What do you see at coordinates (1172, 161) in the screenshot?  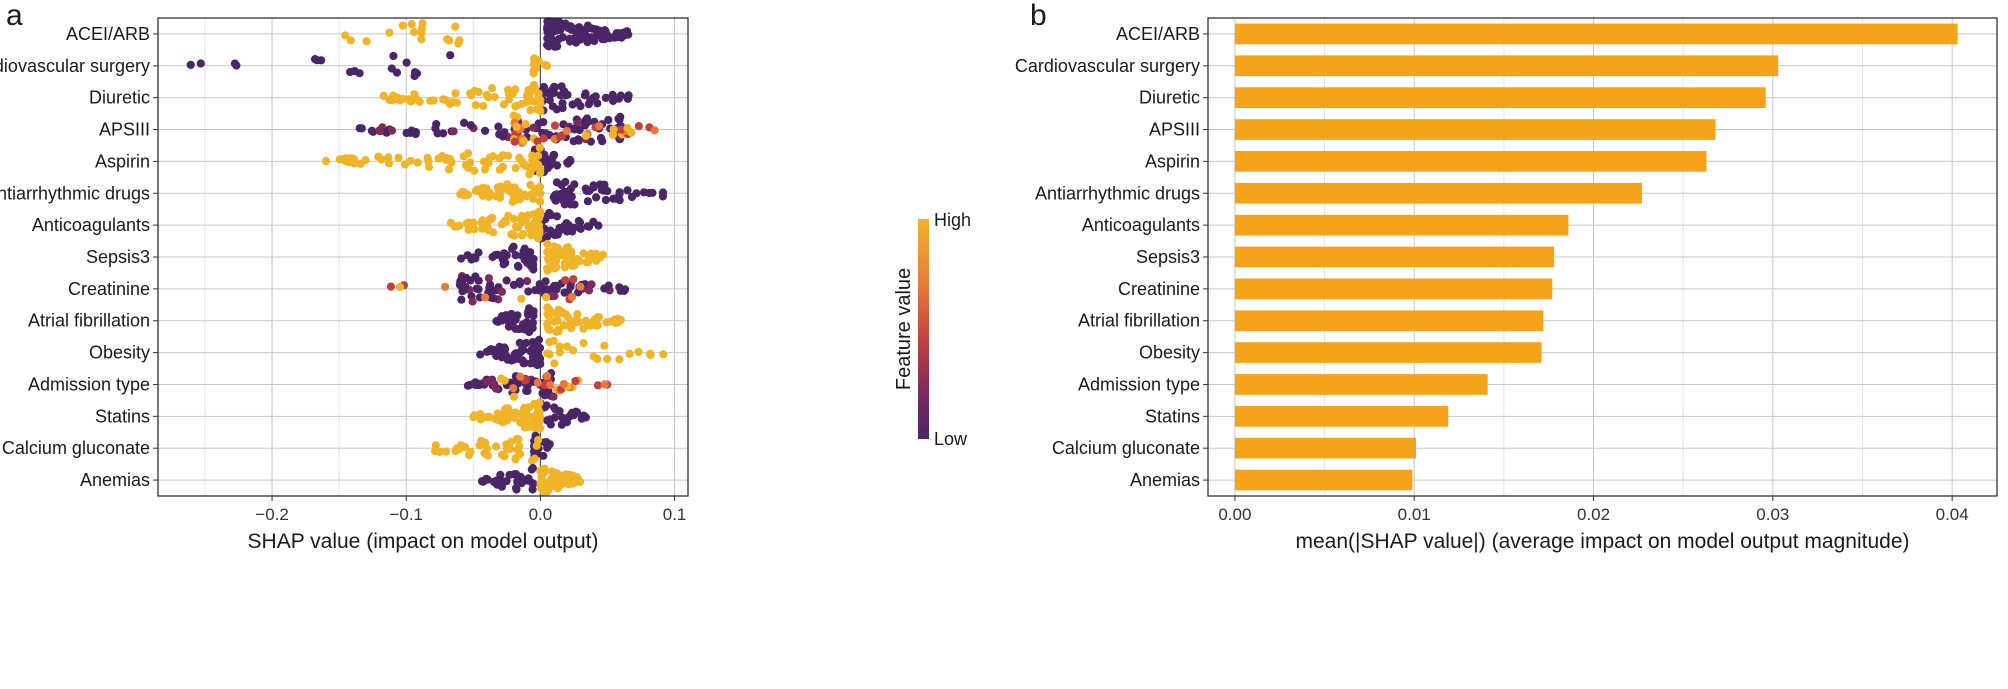 I see `panel-b-feature-label: Aspirin` at bounding box center [1172, 161].